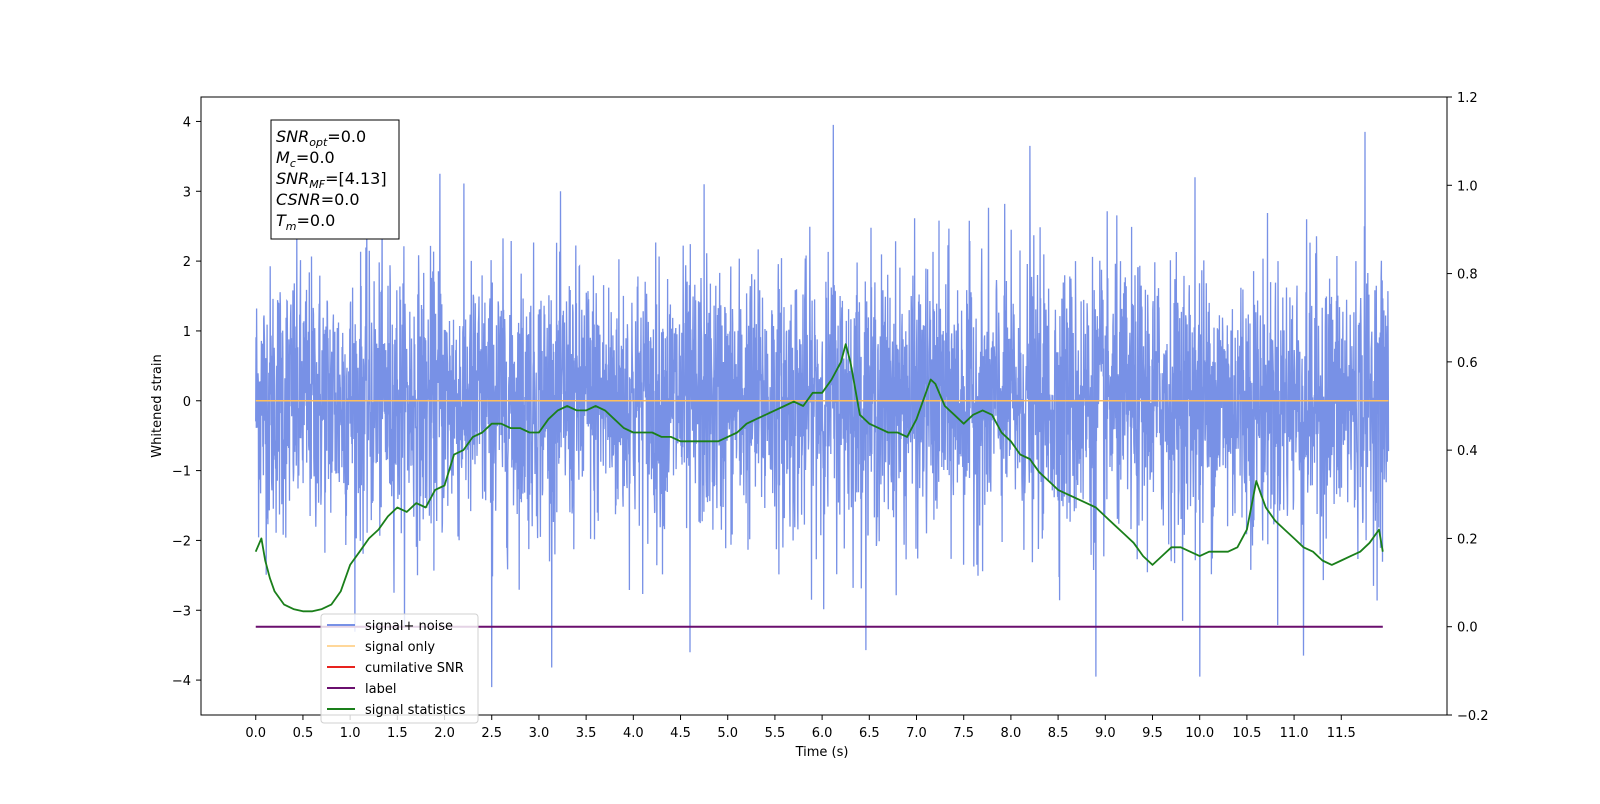 Image resolution: width=1600 pixels, height=804 pixels. Describe the element at coordinates (397, 733) in the screenshot. I see `x-tick-label: 1.5` at that location.